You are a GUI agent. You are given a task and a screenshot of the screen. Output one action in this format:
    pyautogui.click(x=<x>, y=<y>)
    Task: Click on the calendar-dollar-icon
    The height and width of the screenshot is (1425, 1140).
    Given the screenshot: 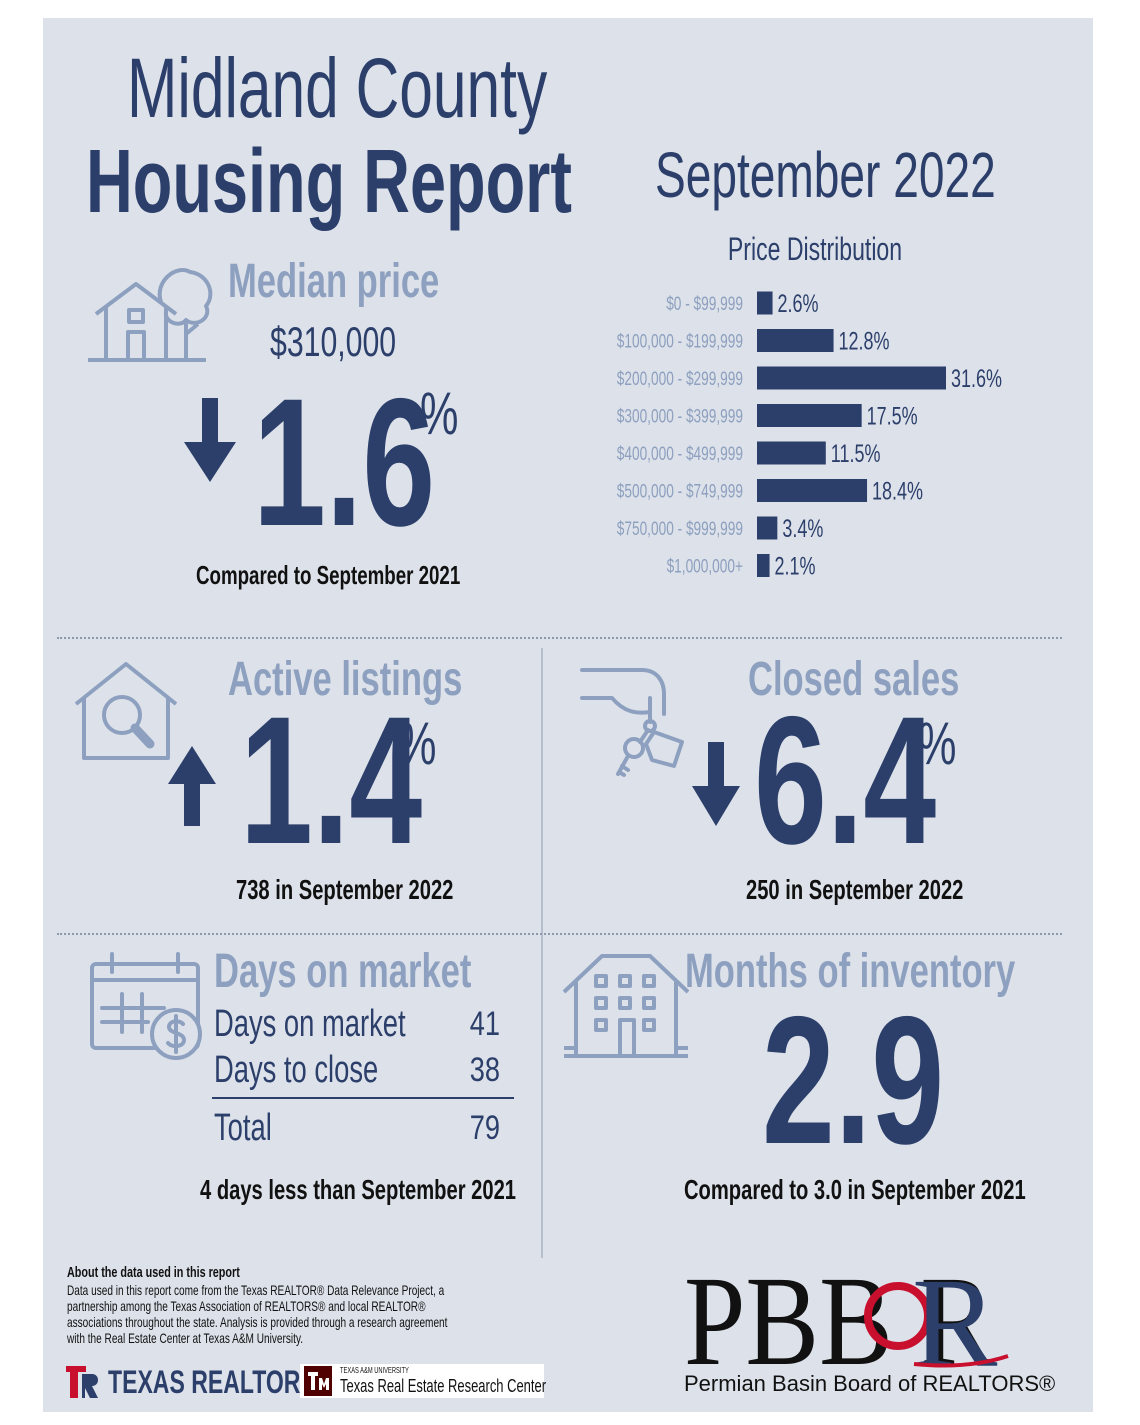 What is the action you would take?
    pyautogui.click(x=146, y=1006)
    